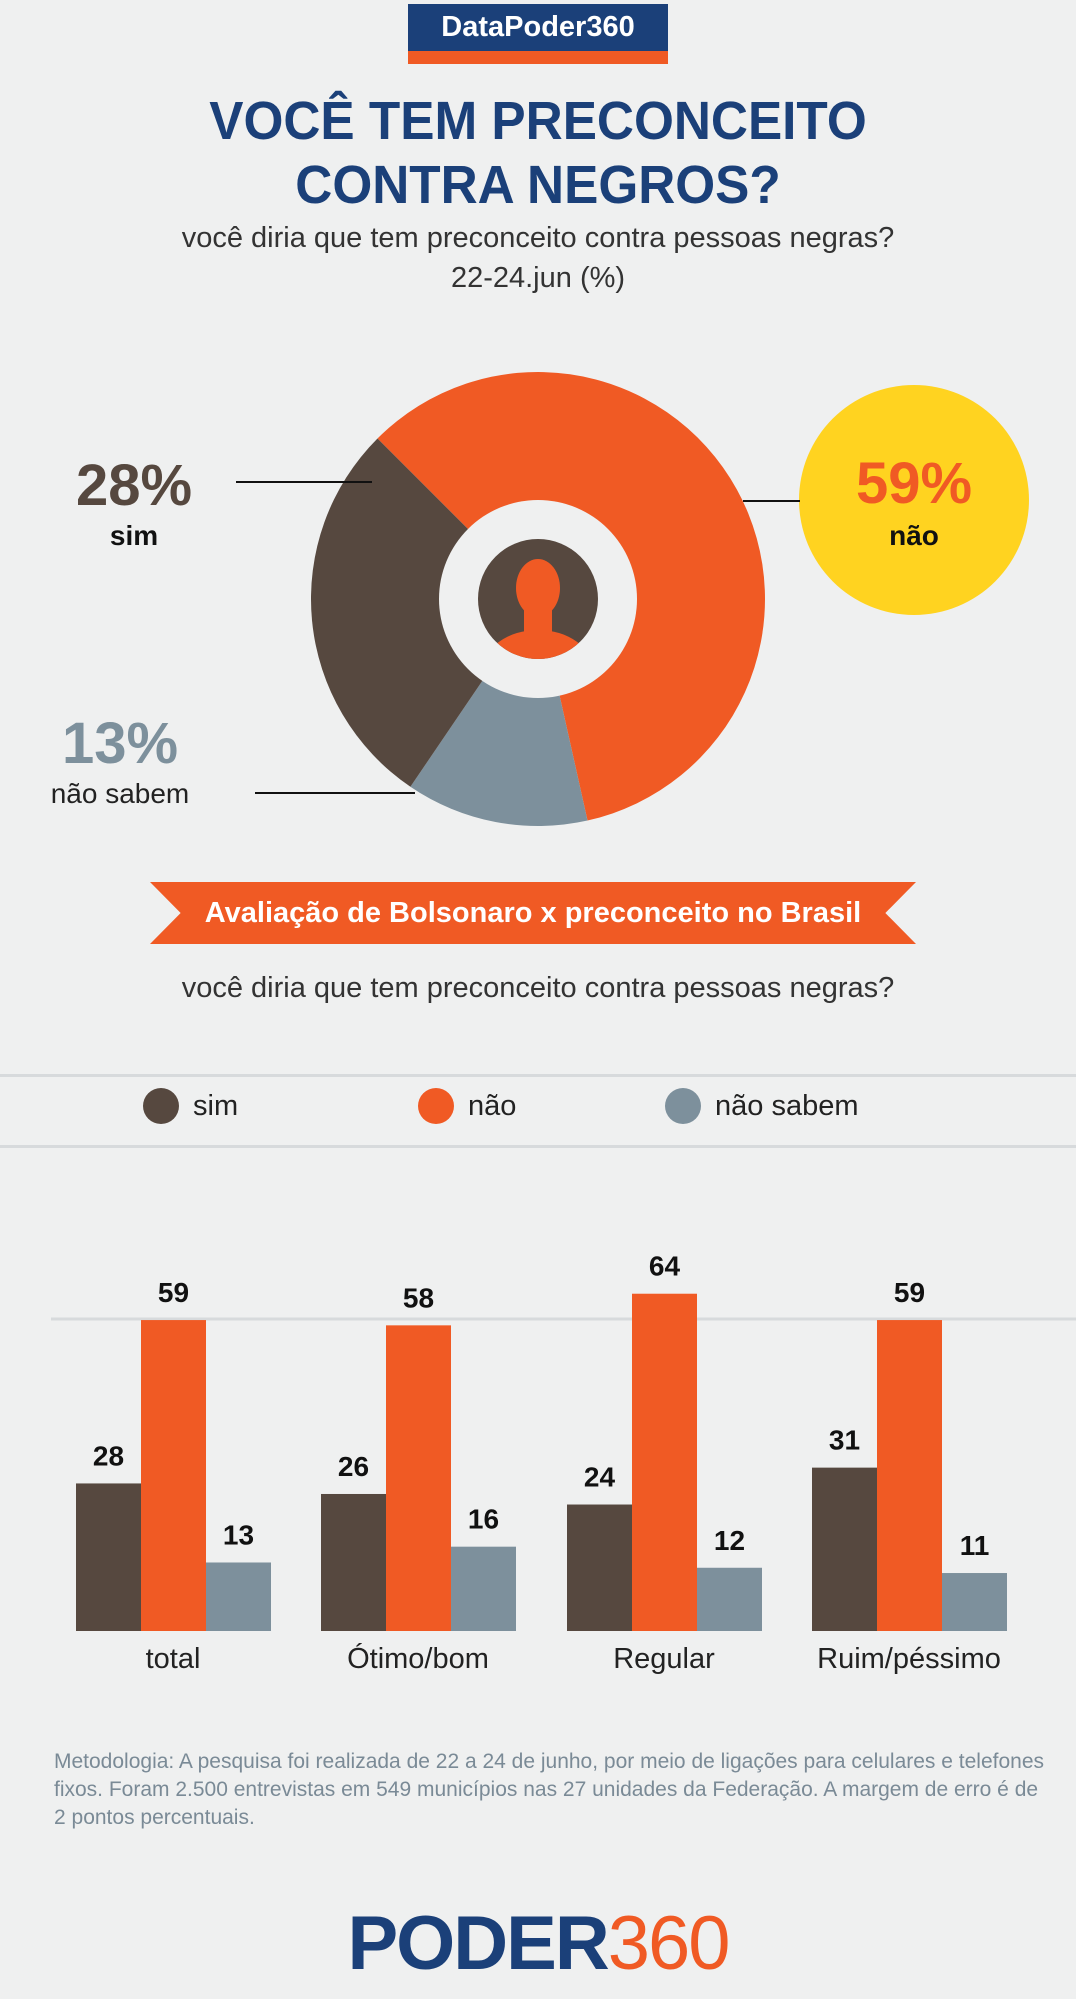 The width and height of the screenshot is (1076, 1999). Describe the element at coordinates (914, 483) in the screenshot. I see `nao-percent: 59%` at that location.